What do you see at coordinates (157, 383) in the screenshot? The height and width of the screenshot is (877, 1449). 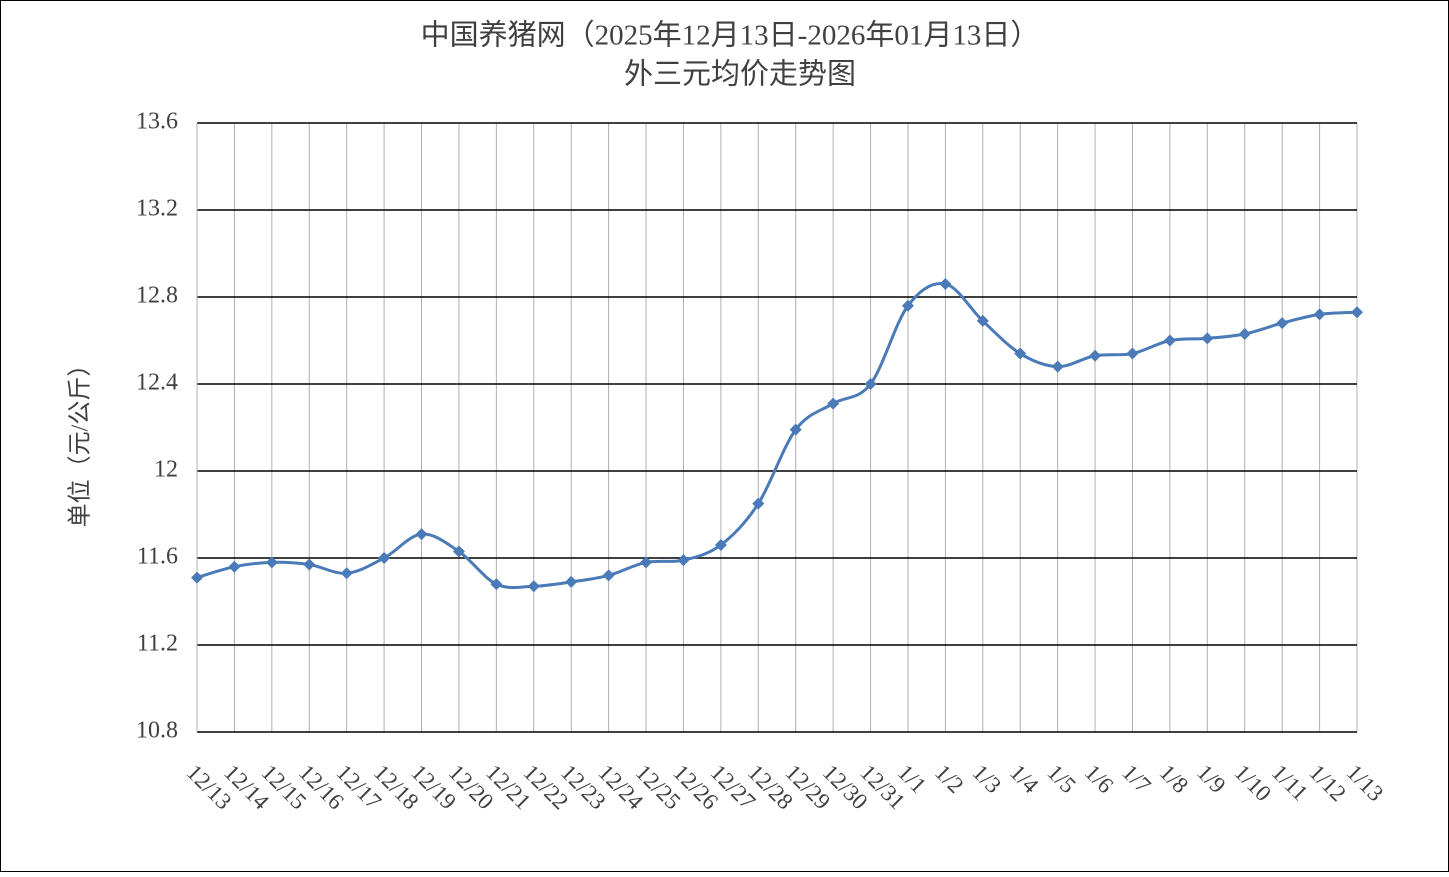 I see `y-tick-label: 12.4` at bounding box center [157, 383].